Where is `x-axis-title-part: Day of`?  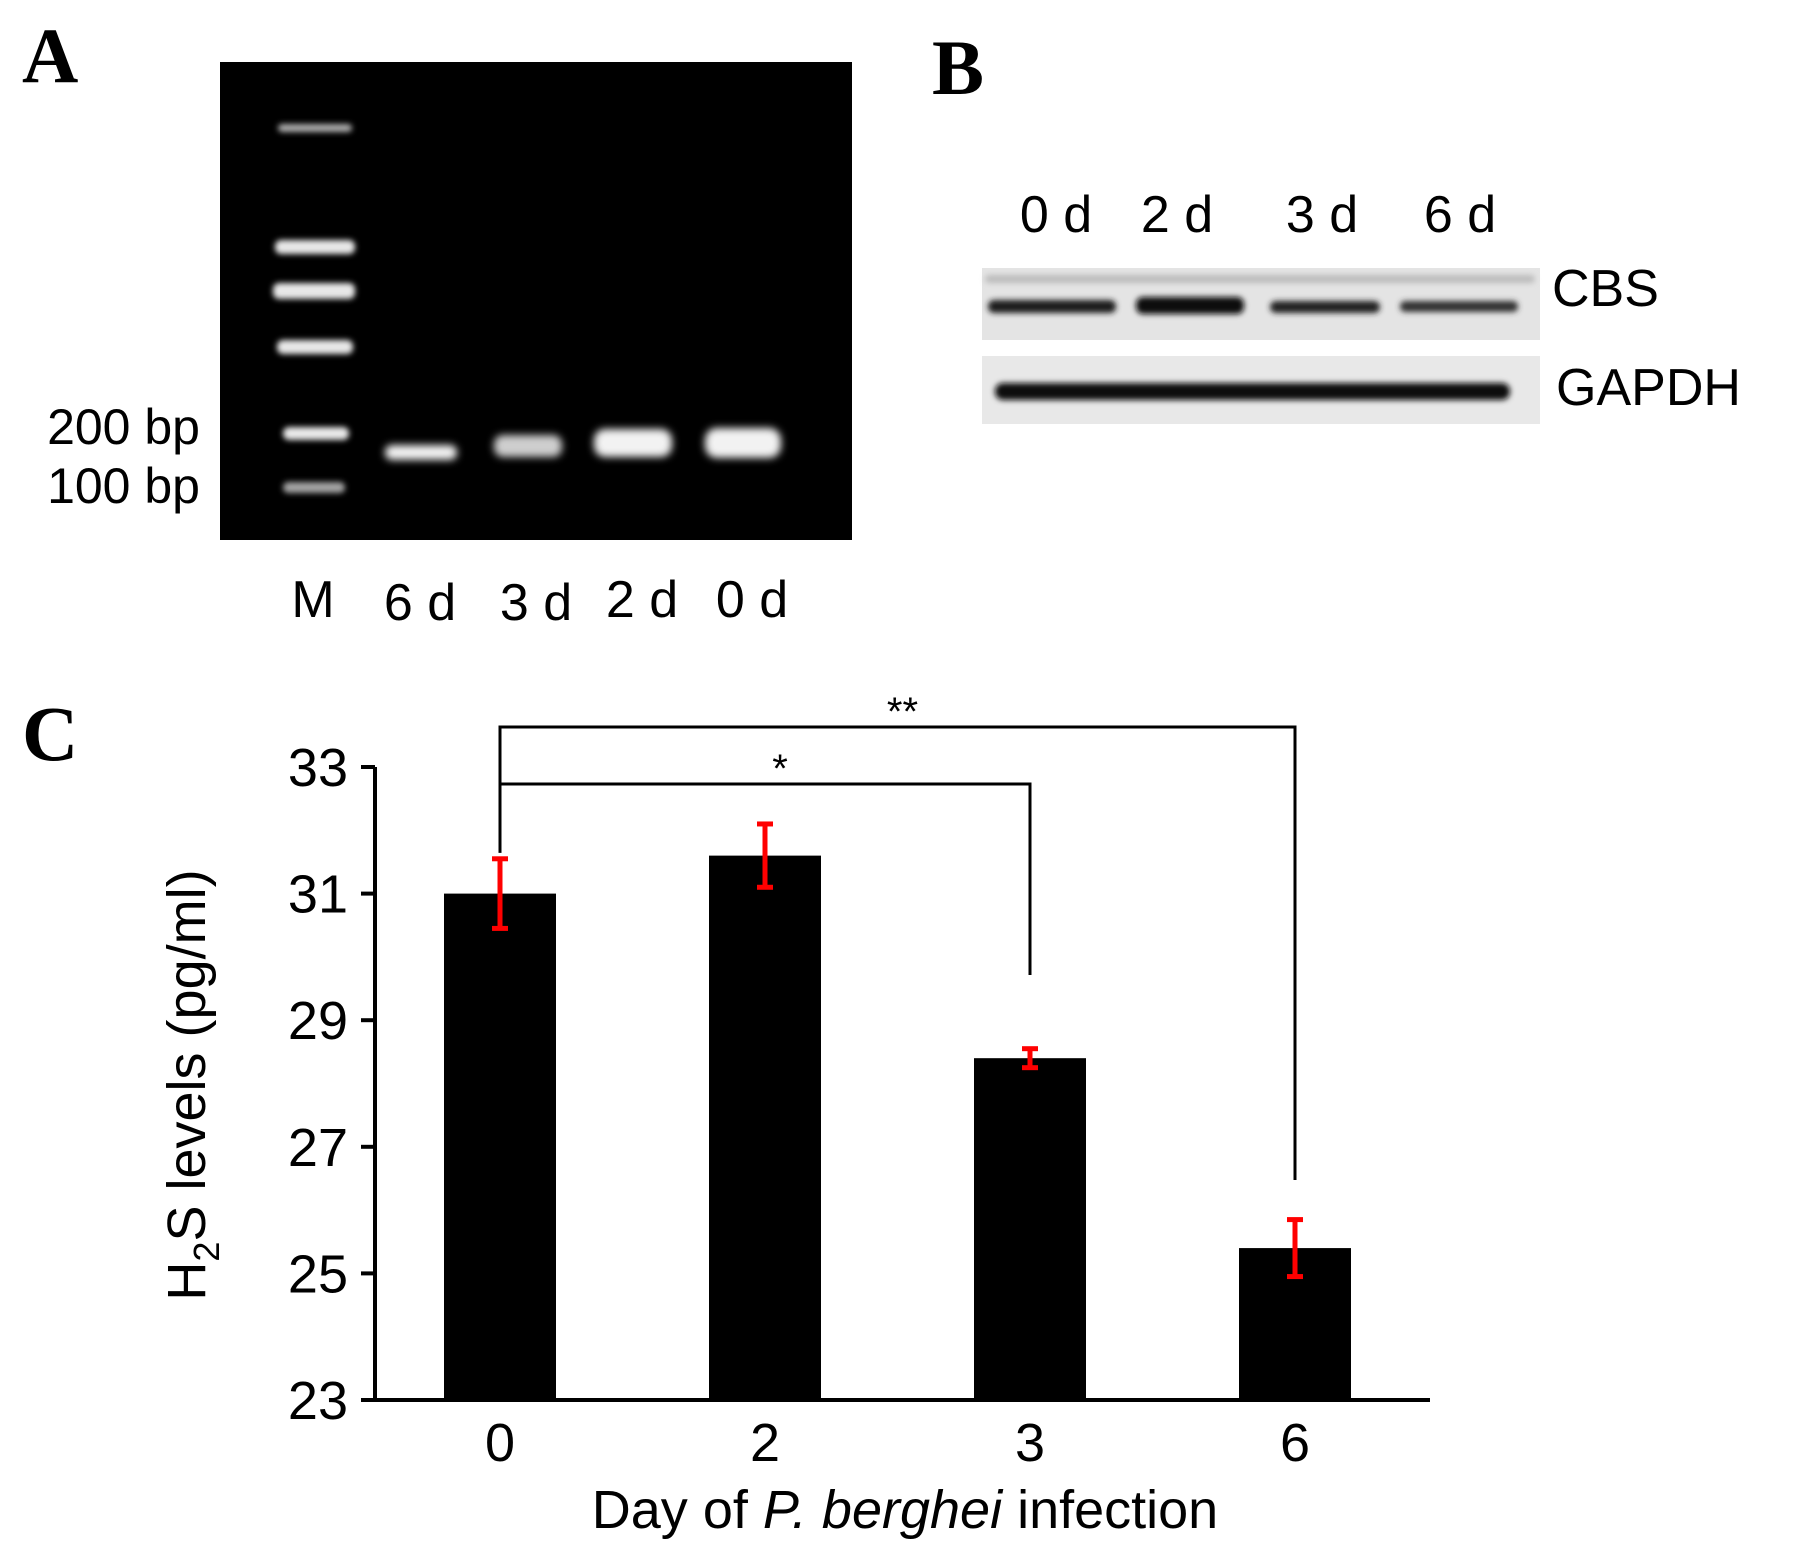
x-axis-title-part: Day of is located at coordinates (677, 1510).